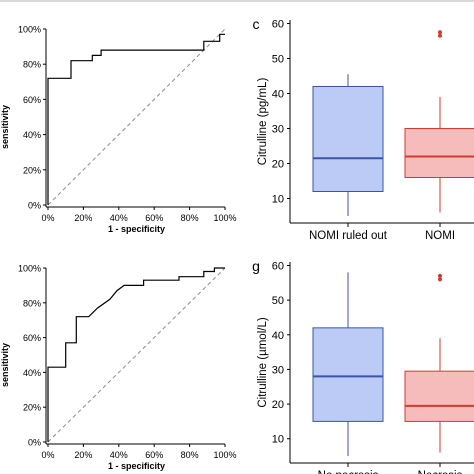 This screenshot has height=474, width=474. I want to click on y-axis-title: Citrulline (µmol/L), so click(263, 362).